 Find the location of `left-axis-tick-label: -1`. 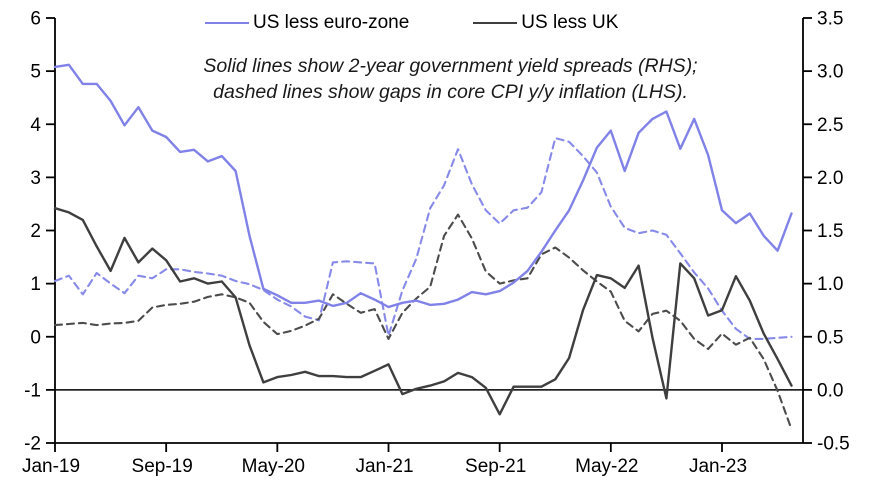

left-axis-tick-label: -1 is located at coordinates (32, 390).